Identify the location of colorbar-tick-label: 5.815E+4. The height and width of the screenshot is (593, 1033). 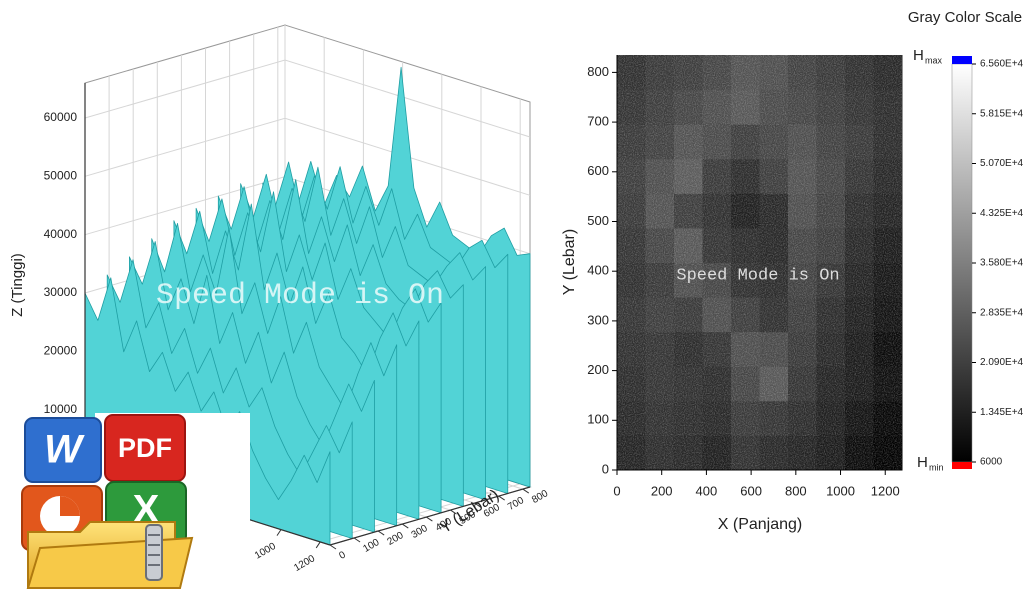
(1002, 113).